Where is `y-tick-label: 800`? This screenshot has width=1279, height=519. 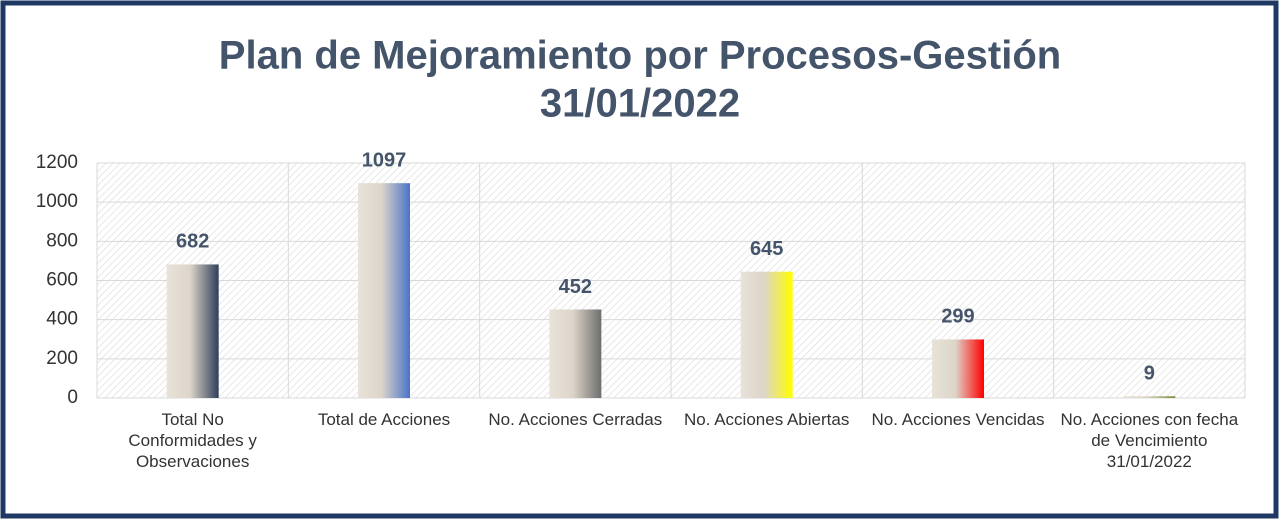 y-tick-label: 800 is located at coordinates (62, 240).